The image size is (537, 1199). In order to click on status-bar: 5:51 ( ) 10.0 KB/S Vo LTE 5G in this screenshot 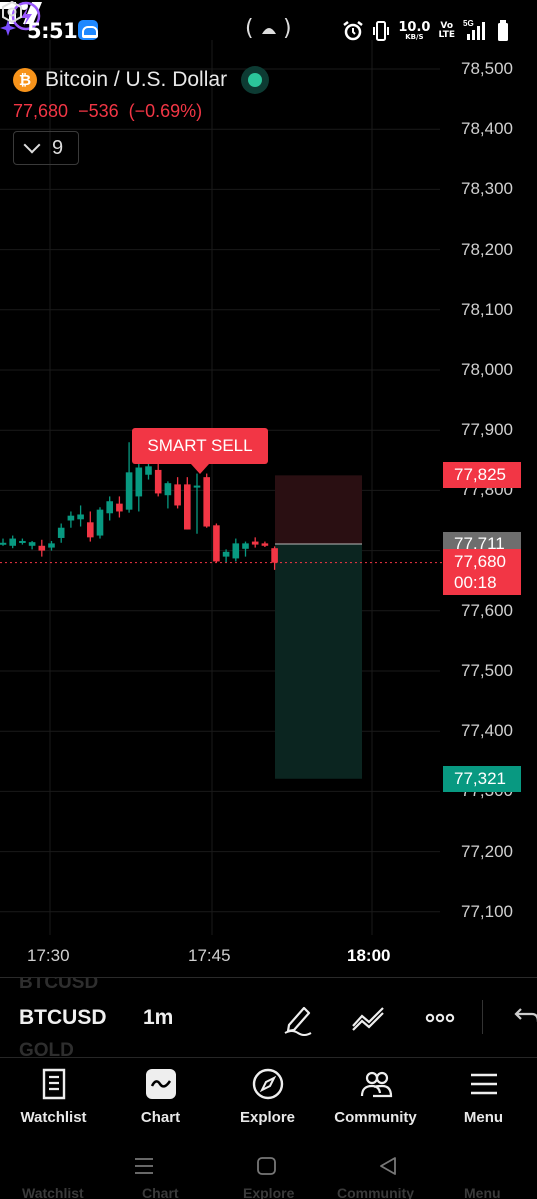, I will do `click(268, 31)`.